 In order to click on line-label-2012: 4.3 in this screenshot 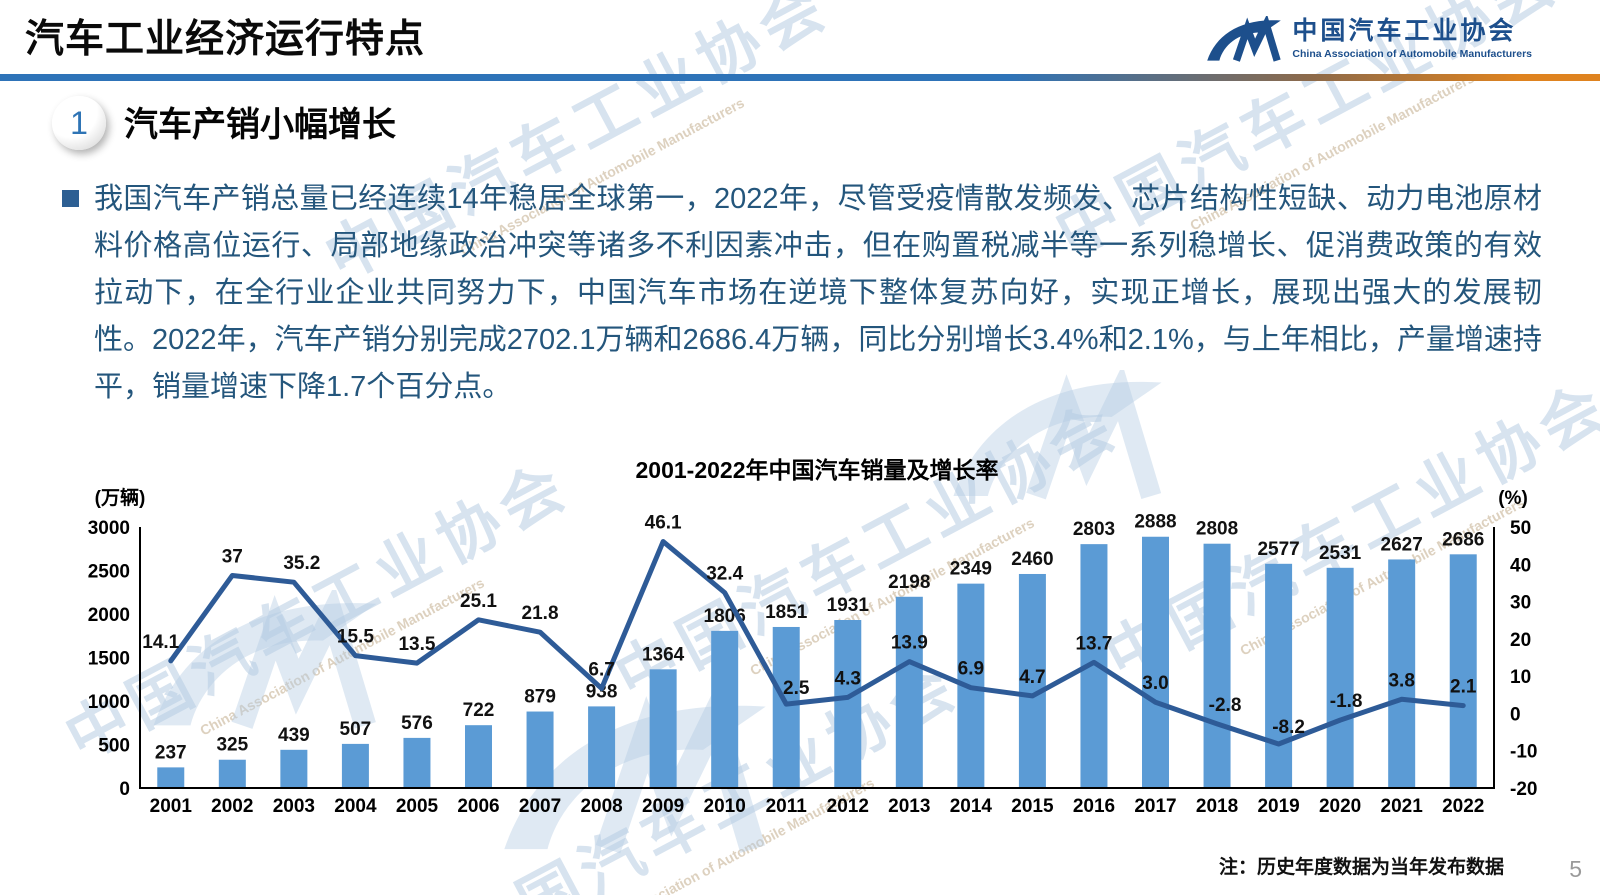, I will do `click(848, 678)`.